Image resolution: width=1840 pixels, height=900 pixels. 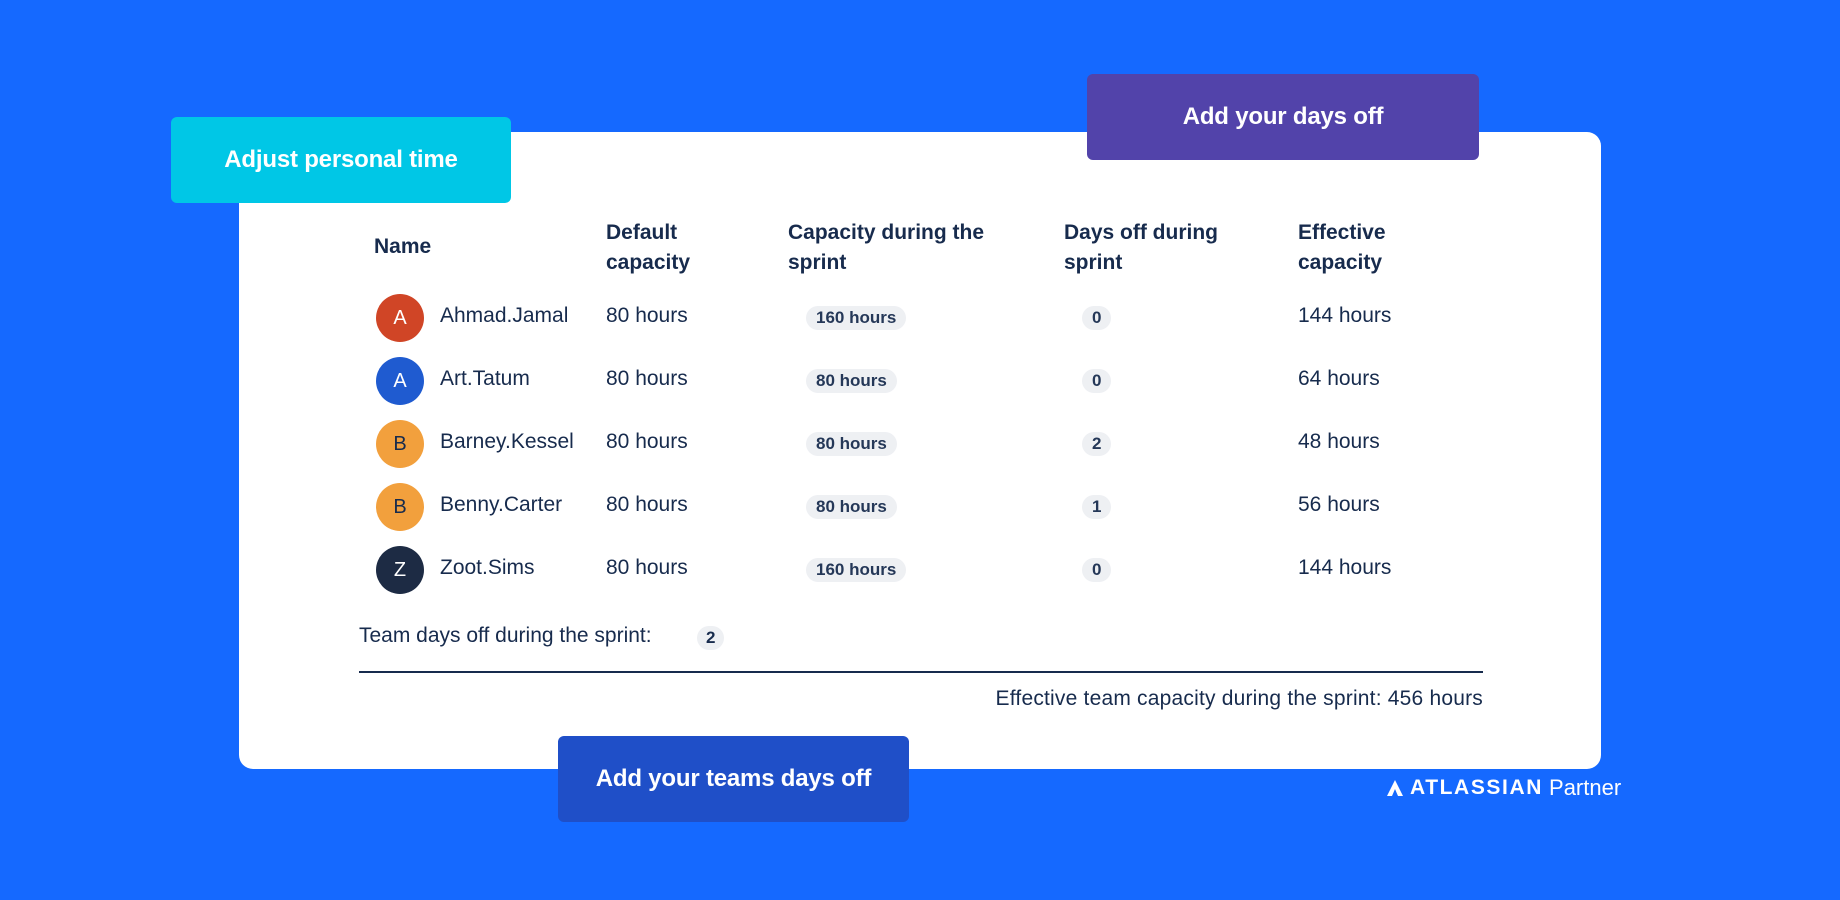 What do you see at coordinates (485, 378) in the screenshot?
I see `user-name: Art.Tatum` at bounding box center [485, 378].